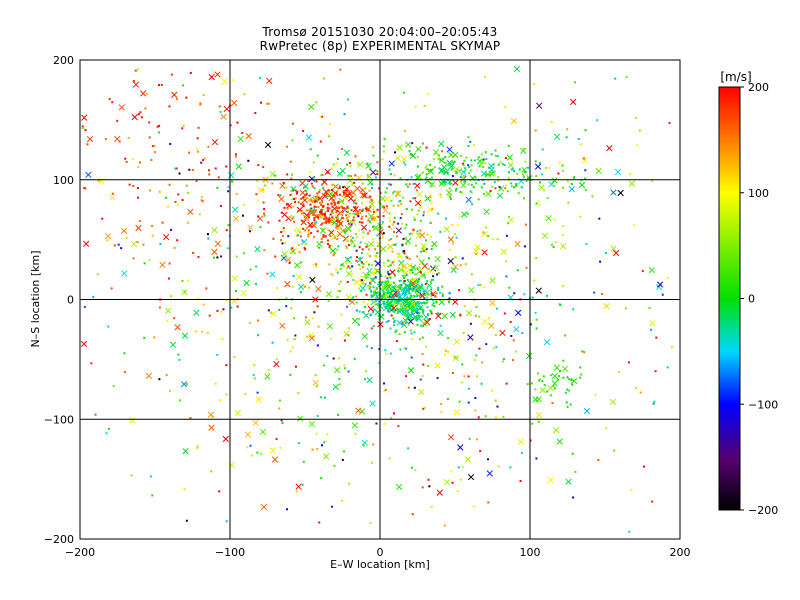 Image resolution: width=800 pixels, height=600 pixels. What do you see at coordinates (380, 32) in the screenshot?
I see `chart-title: Tromsø 20151030 20:04:00–20:05:43` at bounding box center [380, 32].